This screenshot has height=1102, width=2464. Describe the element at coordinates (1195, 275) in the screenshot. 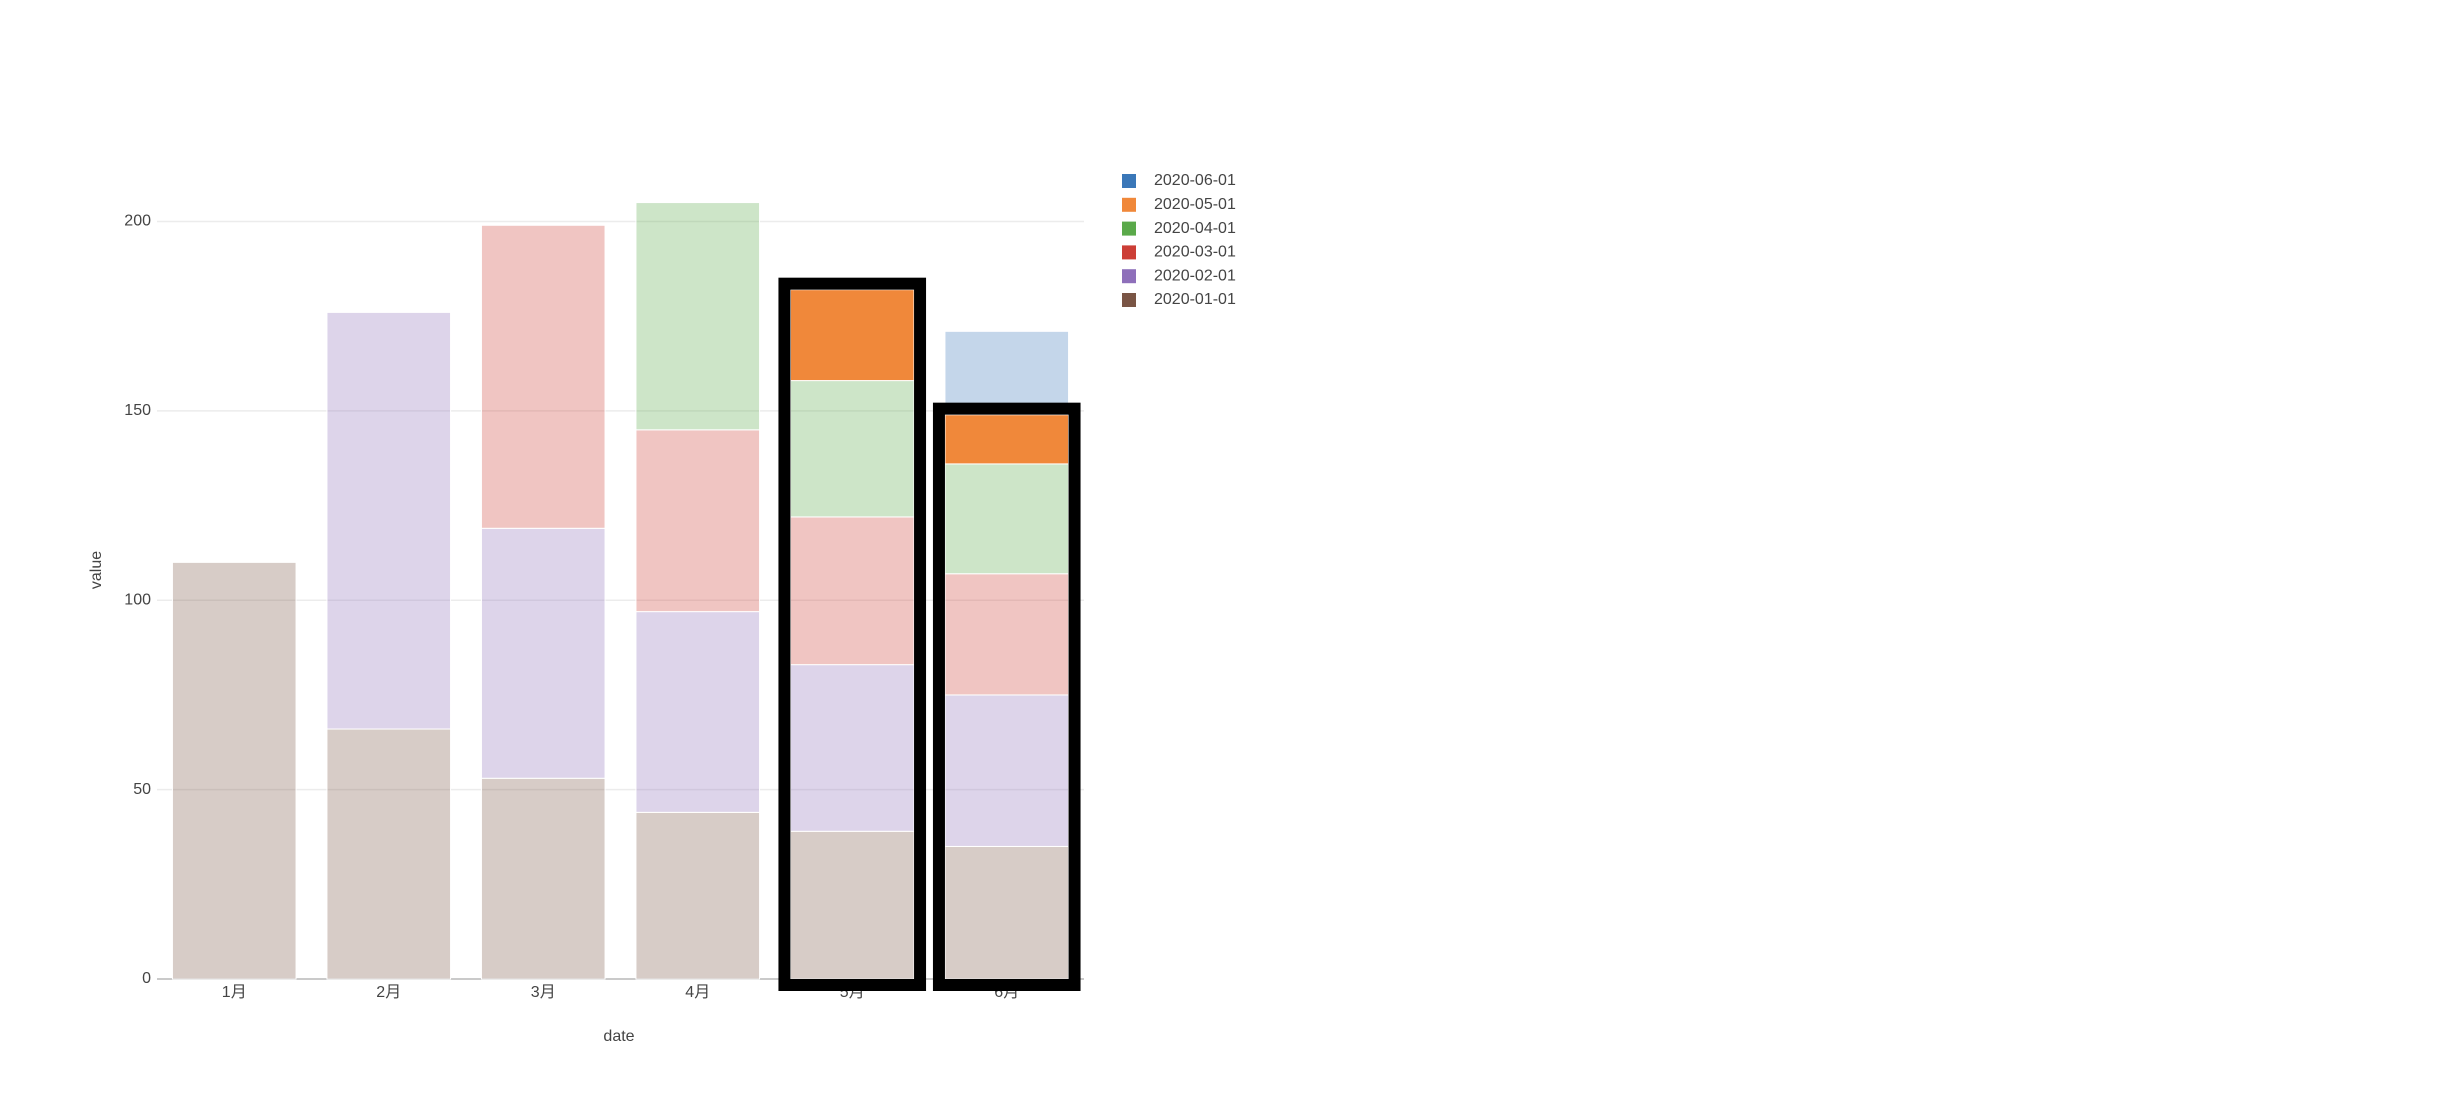

I see `legend-label: 2020-02-01` at that location.